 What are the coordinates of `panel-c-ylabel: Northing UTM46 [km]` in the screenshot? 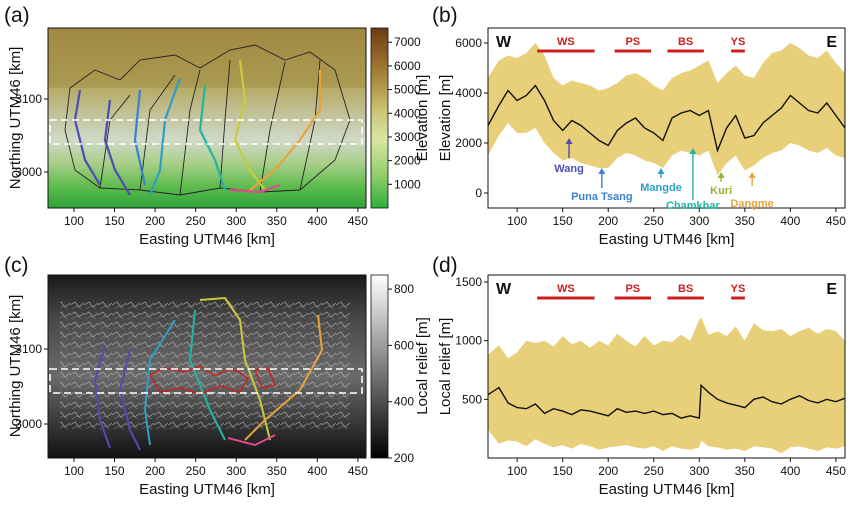 It's located at (15, 366).